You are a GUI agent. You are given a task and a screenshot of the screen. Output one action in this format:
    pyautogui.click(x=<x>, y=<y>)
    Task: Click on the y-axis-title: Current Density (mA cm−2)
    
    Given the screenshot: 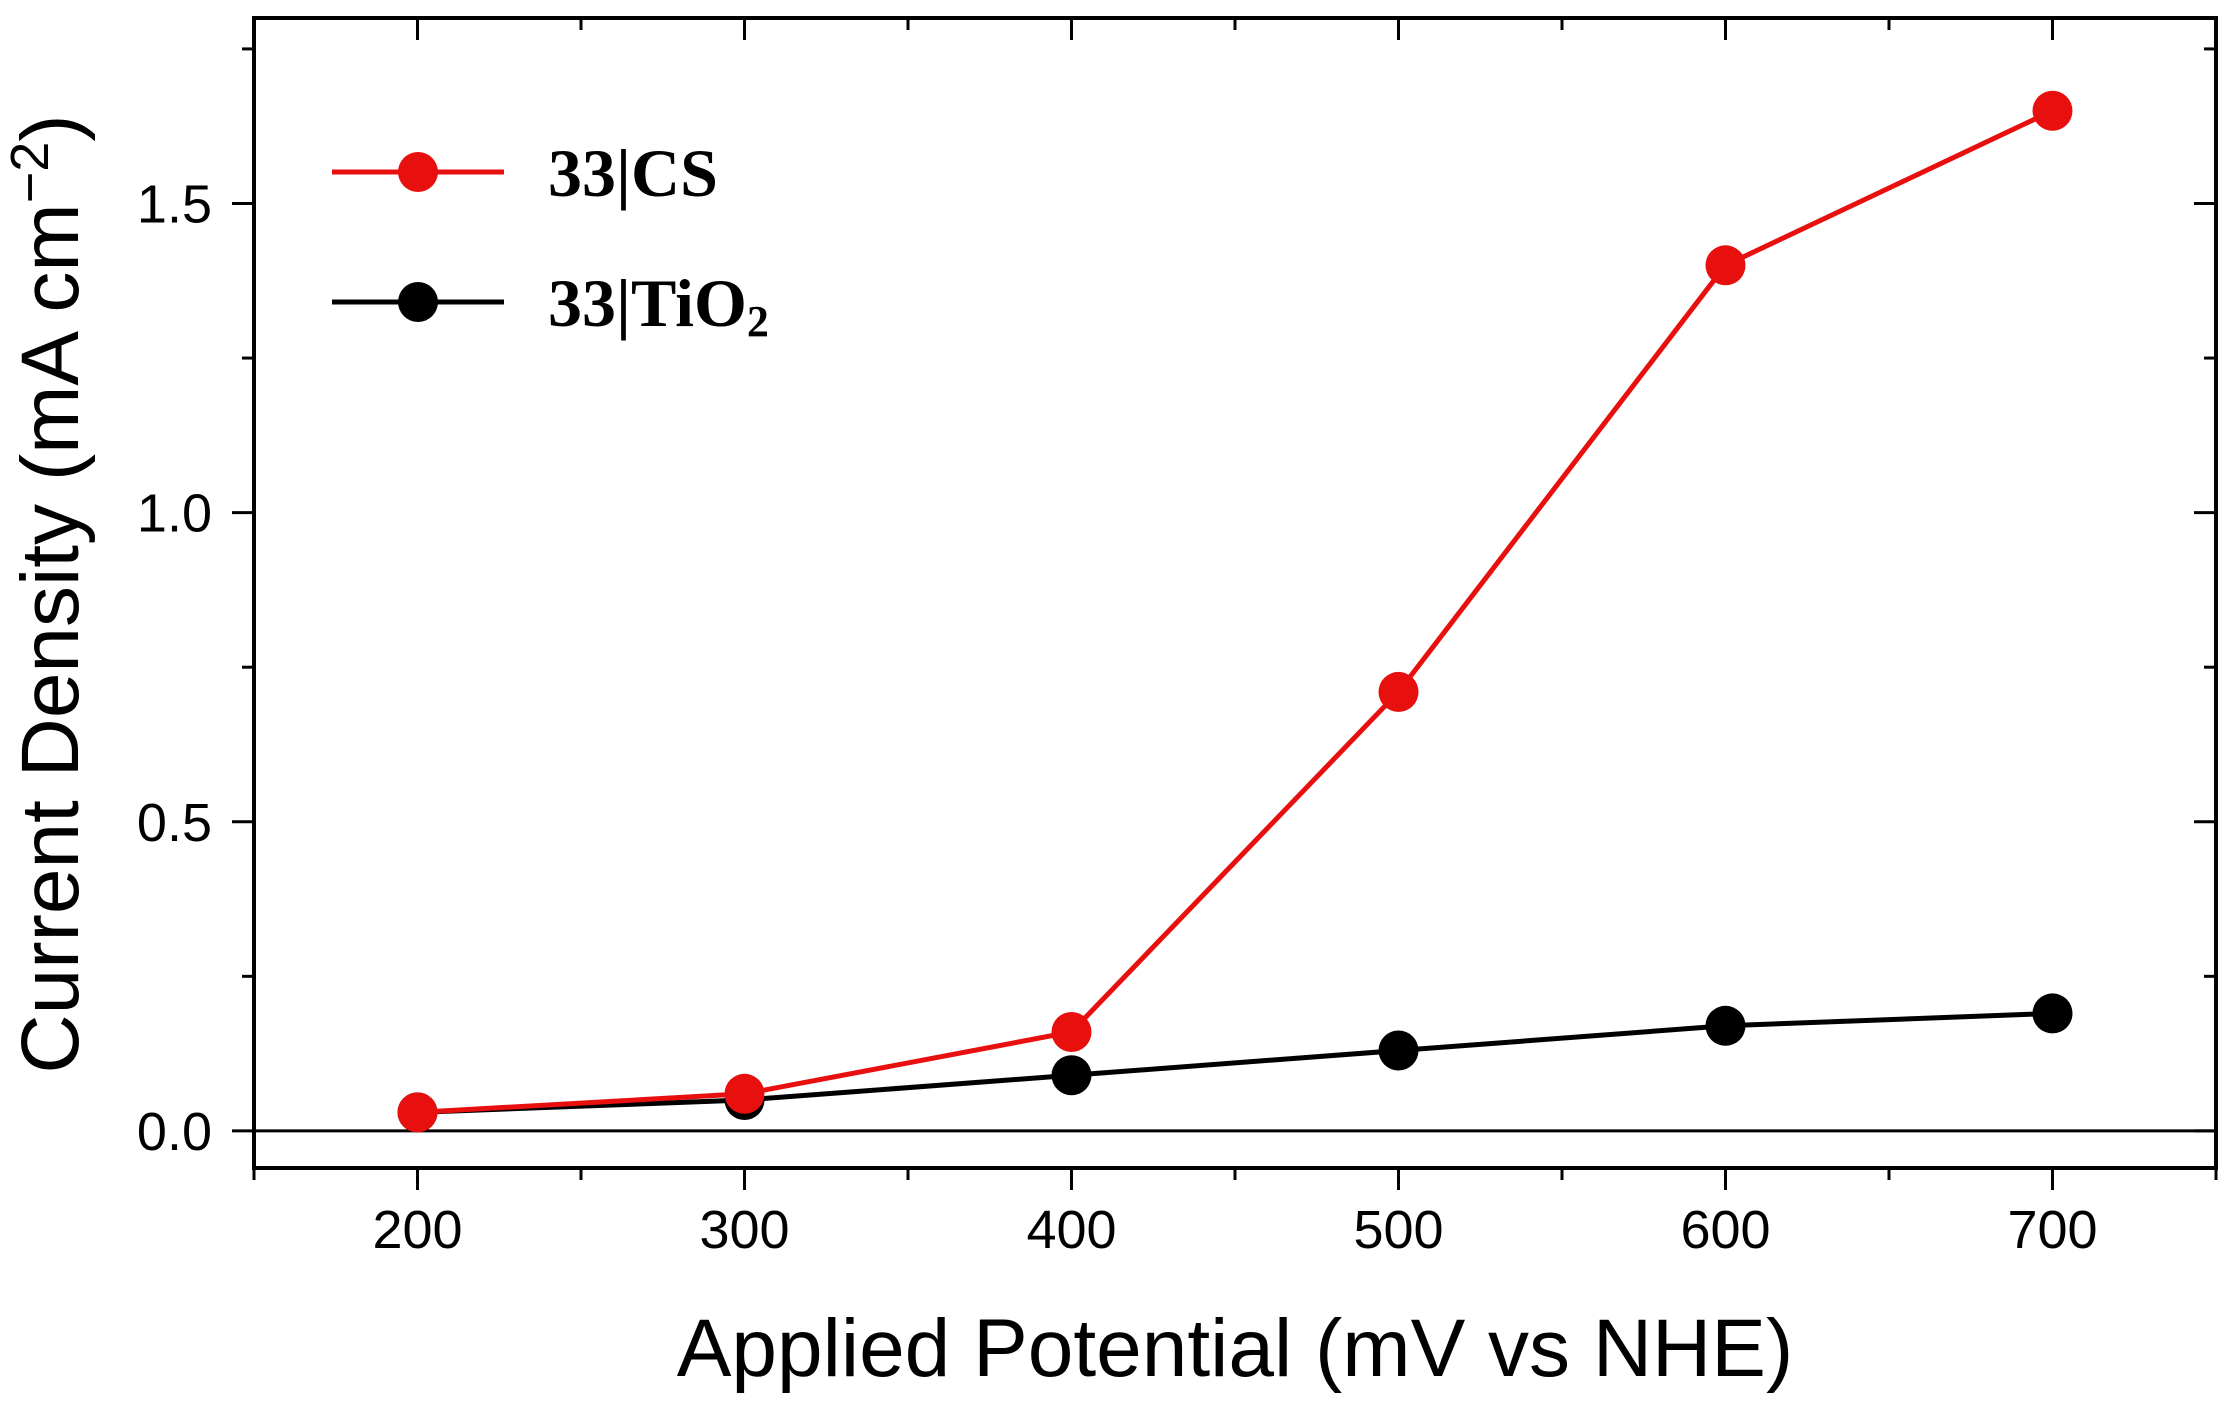 What is the action you would take?
    pyautogui.click(x=48, y=593)
    